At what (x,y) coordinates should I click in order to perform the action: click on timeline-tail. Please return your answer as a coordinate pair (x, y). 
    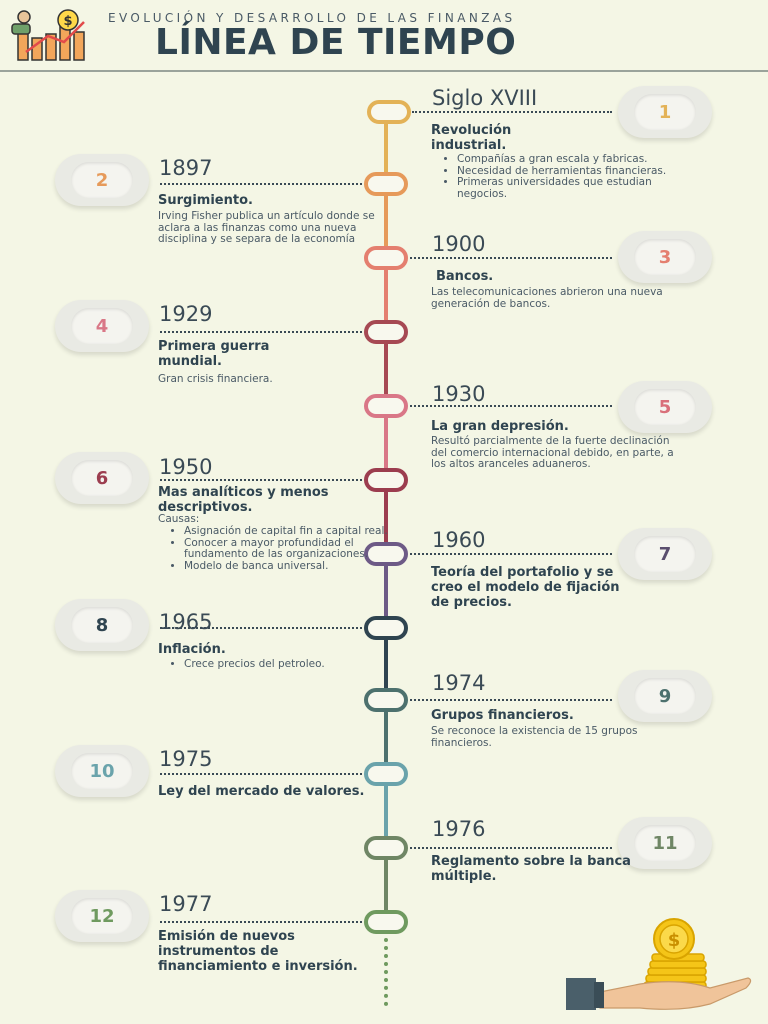
    Looking at the image, I should click on (386, 968).